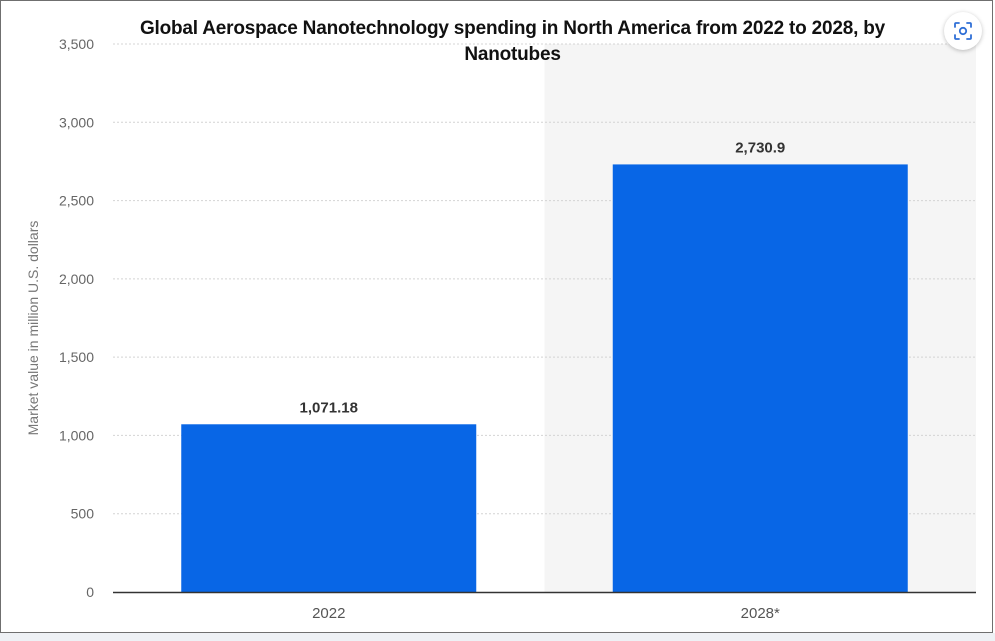 Image resolution: width=995 pixels, height=641 pixels. Describe the element at coordinates (76, 122) in the screenshot. I see `y-tick-label: 3,000` at that location.